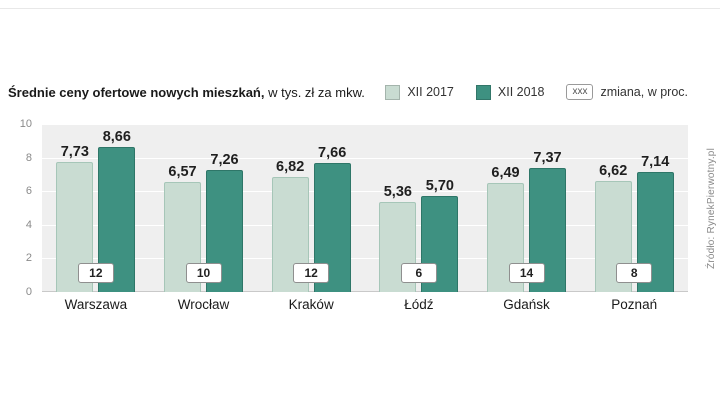  Describe the element at coordinates (75, 218) in the screenshot. I see `bar-2017: 7,73` at that location.